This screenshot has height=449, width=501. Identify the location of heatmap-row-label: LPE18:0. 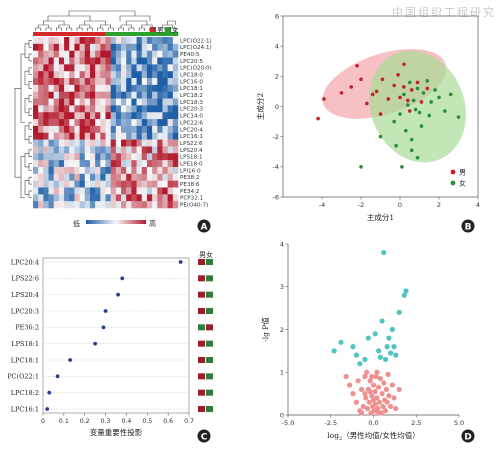
(191, 164).